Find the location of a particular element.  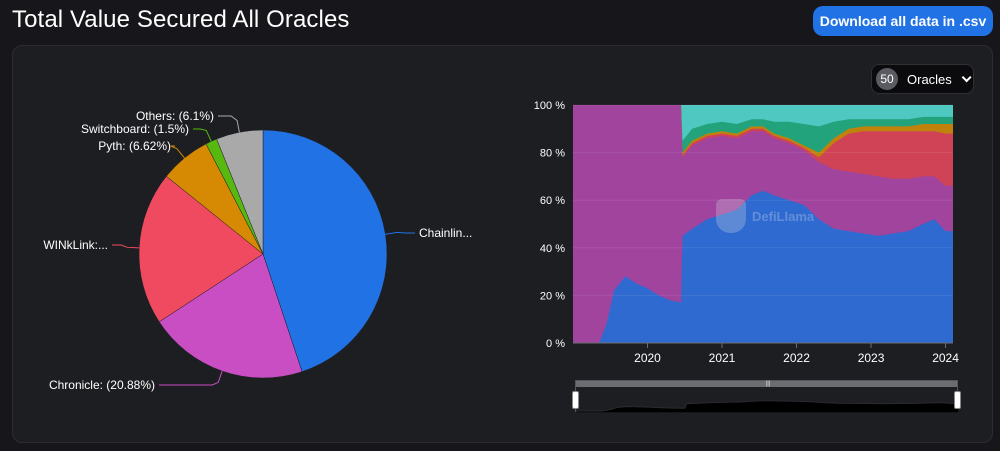

download-csv-button: Download all data in .csv is located at coordinates (903, 21).